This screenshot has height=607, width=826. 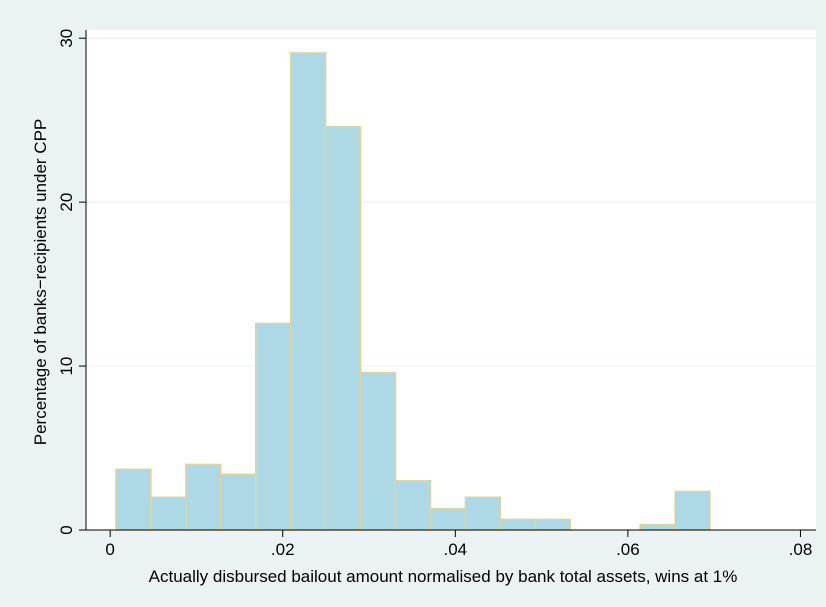 I want to click on y-tick-label: 10, so click(x=66, y=366).